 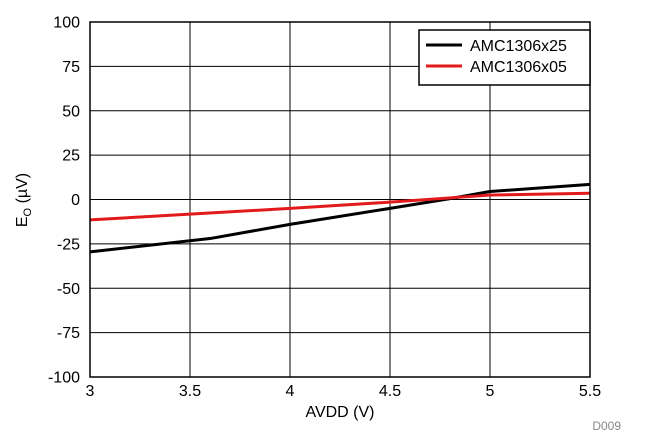 I want to click on series-lines, so click(x=340, y=218).